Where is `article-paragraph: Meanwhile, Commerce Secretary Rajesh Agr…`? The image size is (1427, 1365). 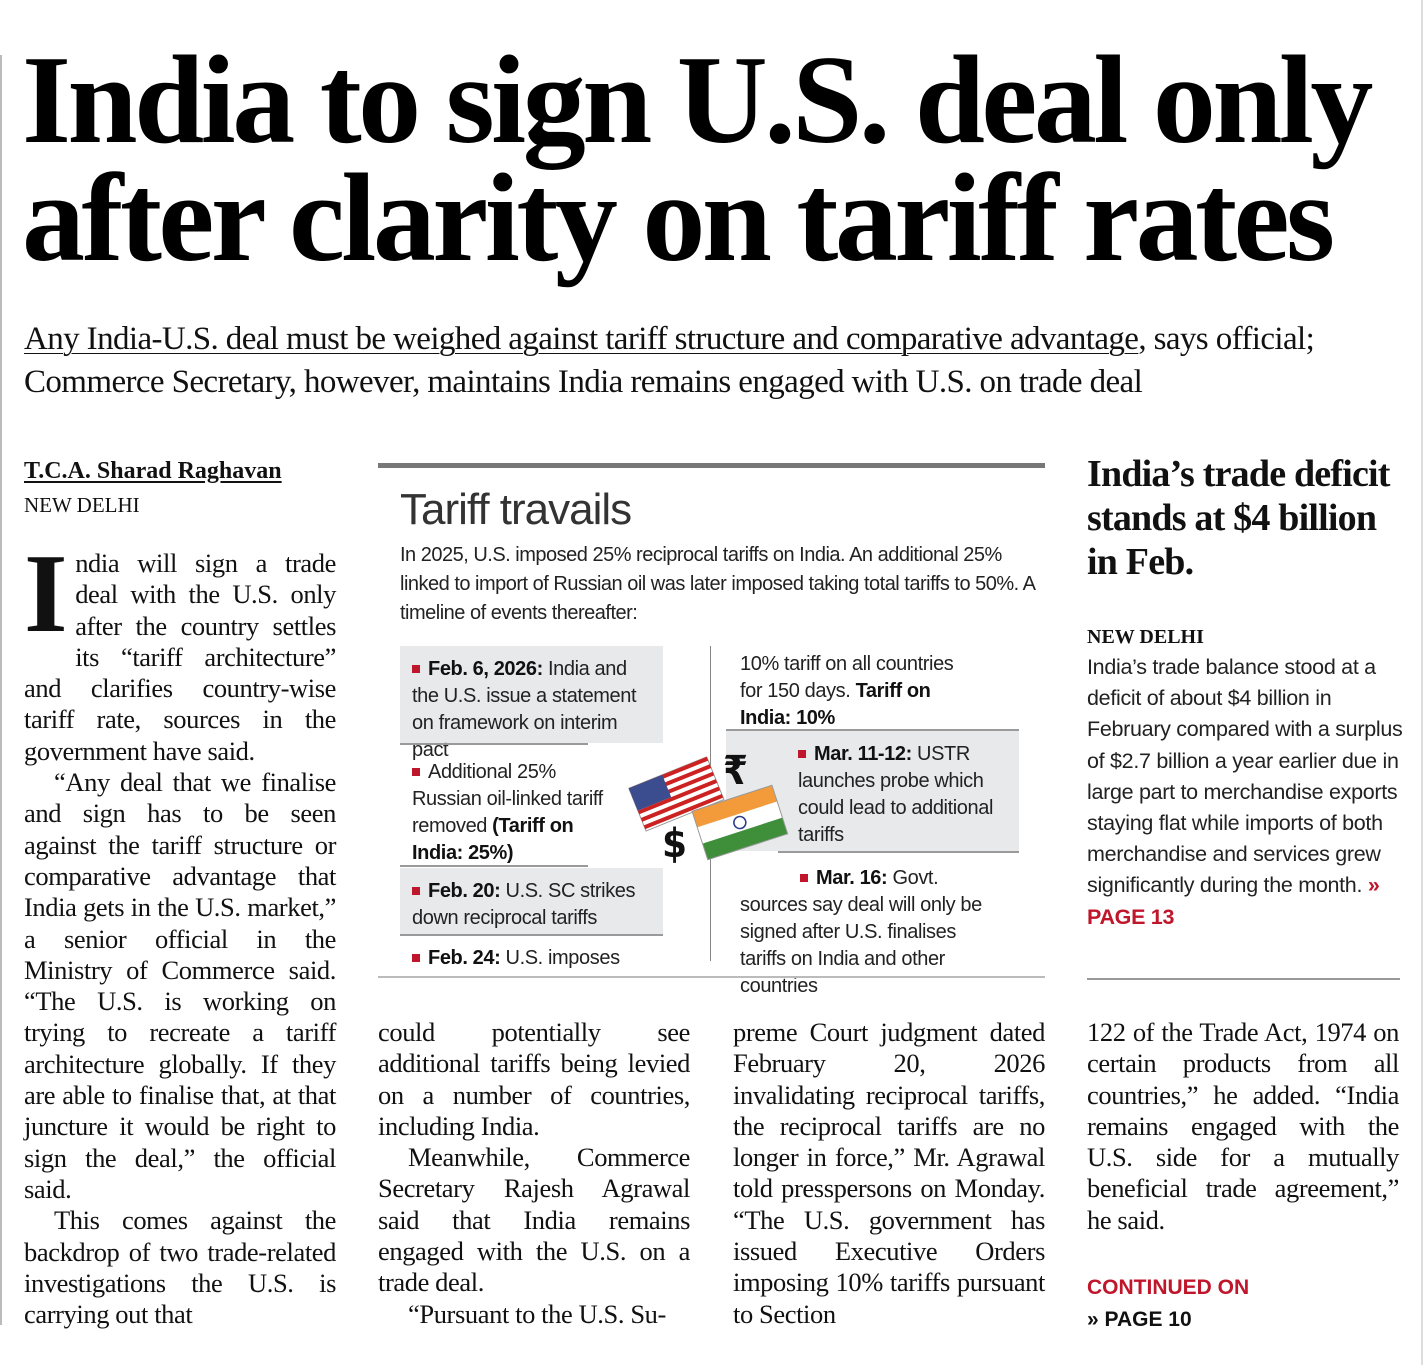 article-paragraph: Meanwhile, Commerce Secretary Rajesh Agr… is located at coordinates (534, 1220).